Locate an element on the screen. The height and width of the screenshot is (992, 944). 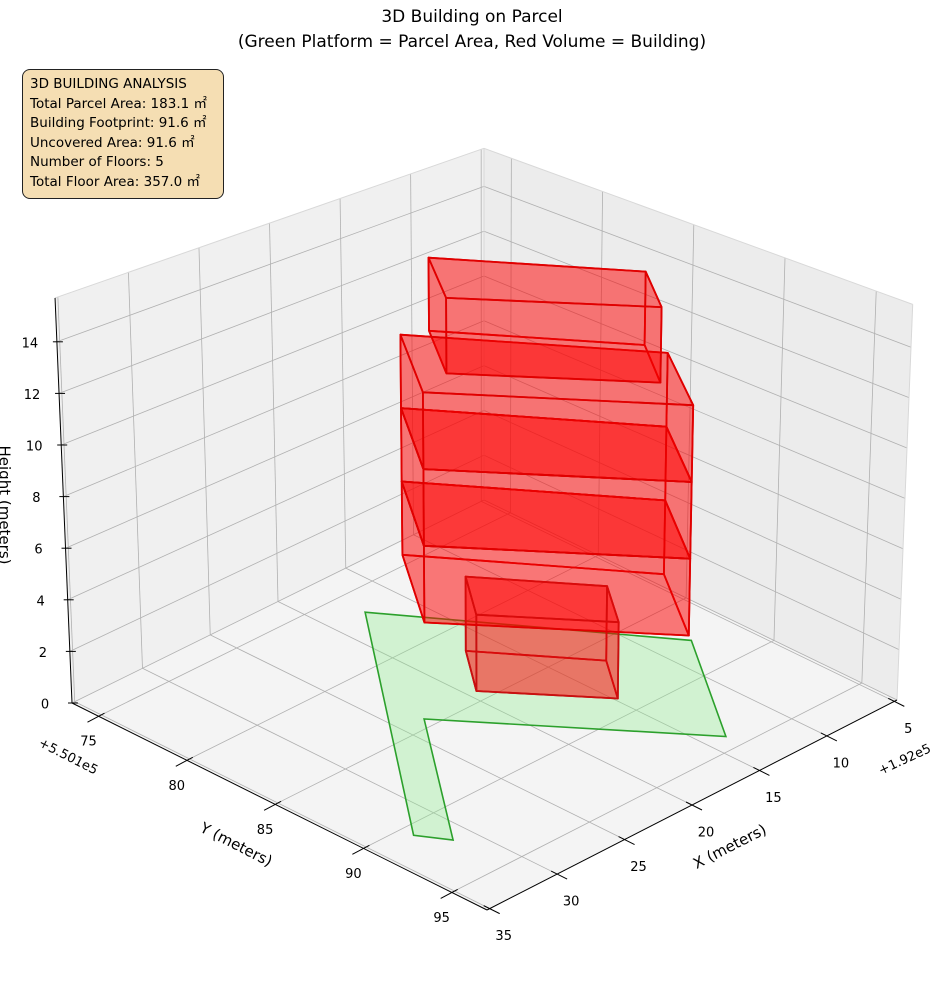
z-axis-label: Height (meters) is located at coordinates (7, 505).